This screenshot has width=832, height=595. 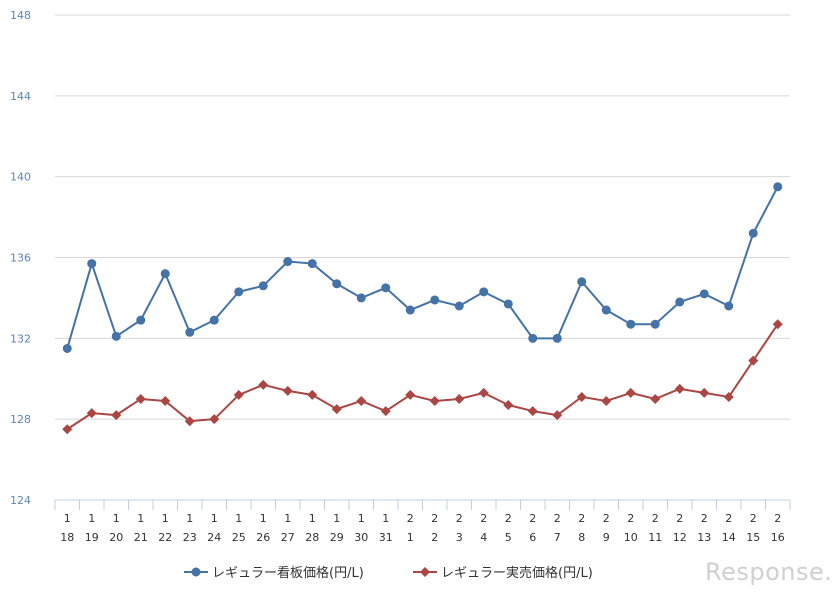 I want to click on x-tick-label-day: 29, so click(x=337, y=537).